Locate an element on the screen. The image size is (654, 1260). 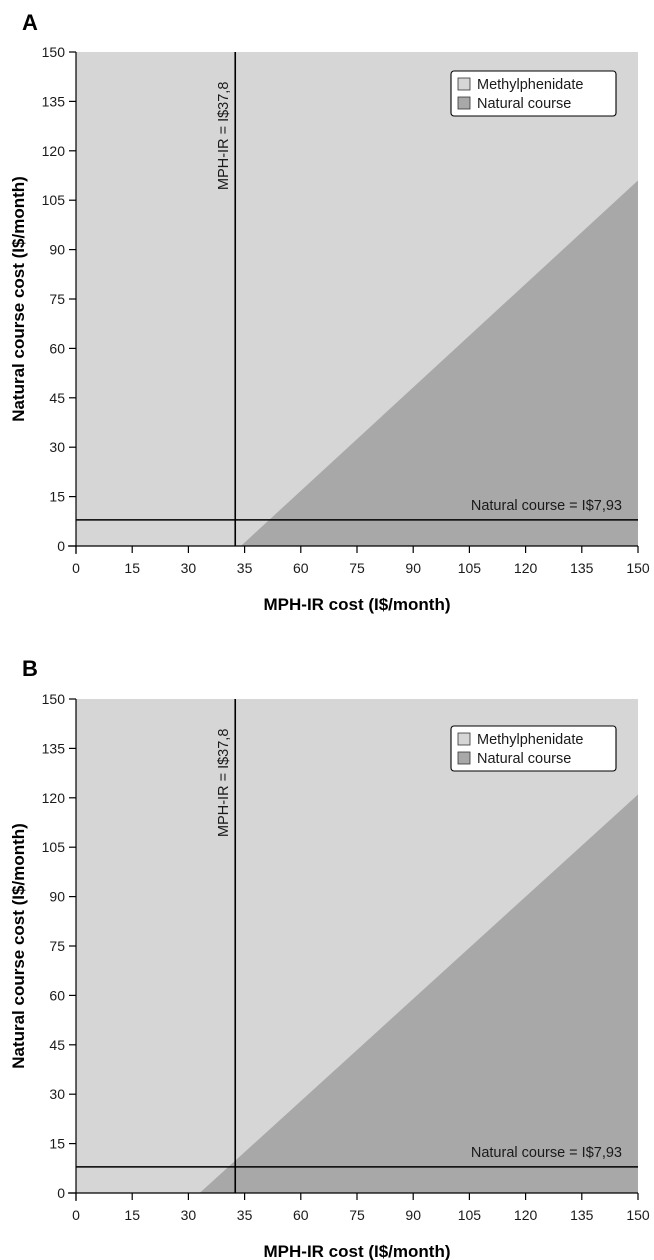
panel-letter: A is located at coordinates (30, 22).